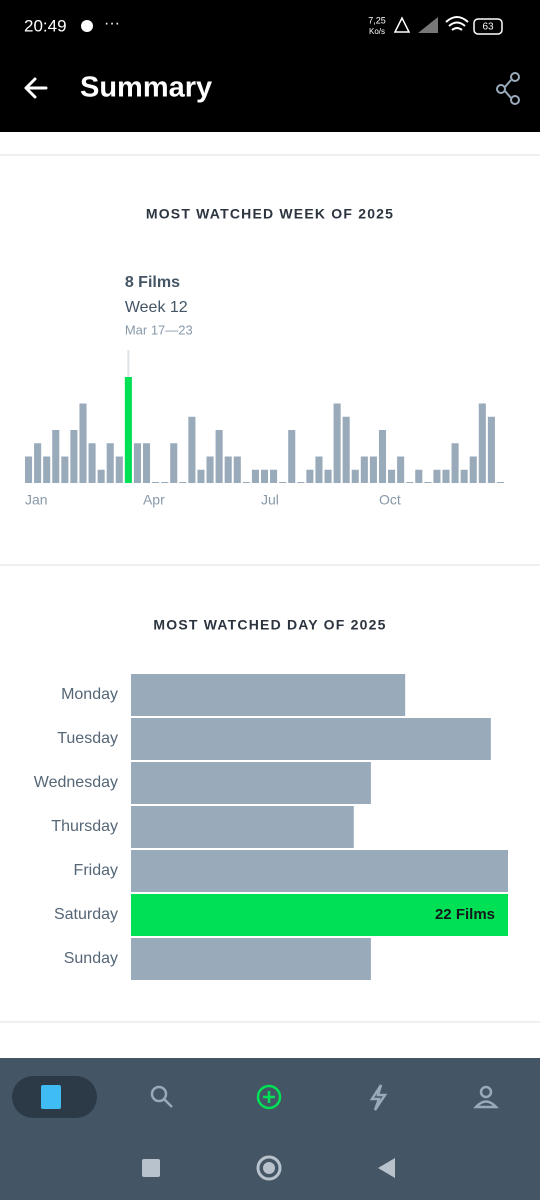 Image resolution: width=540 pixels, height=1200 pixels. What do you see at coordinates (36, 500) in the screenshot?
I see `x-tick-label: Jan` at bounding box center [36, 500].